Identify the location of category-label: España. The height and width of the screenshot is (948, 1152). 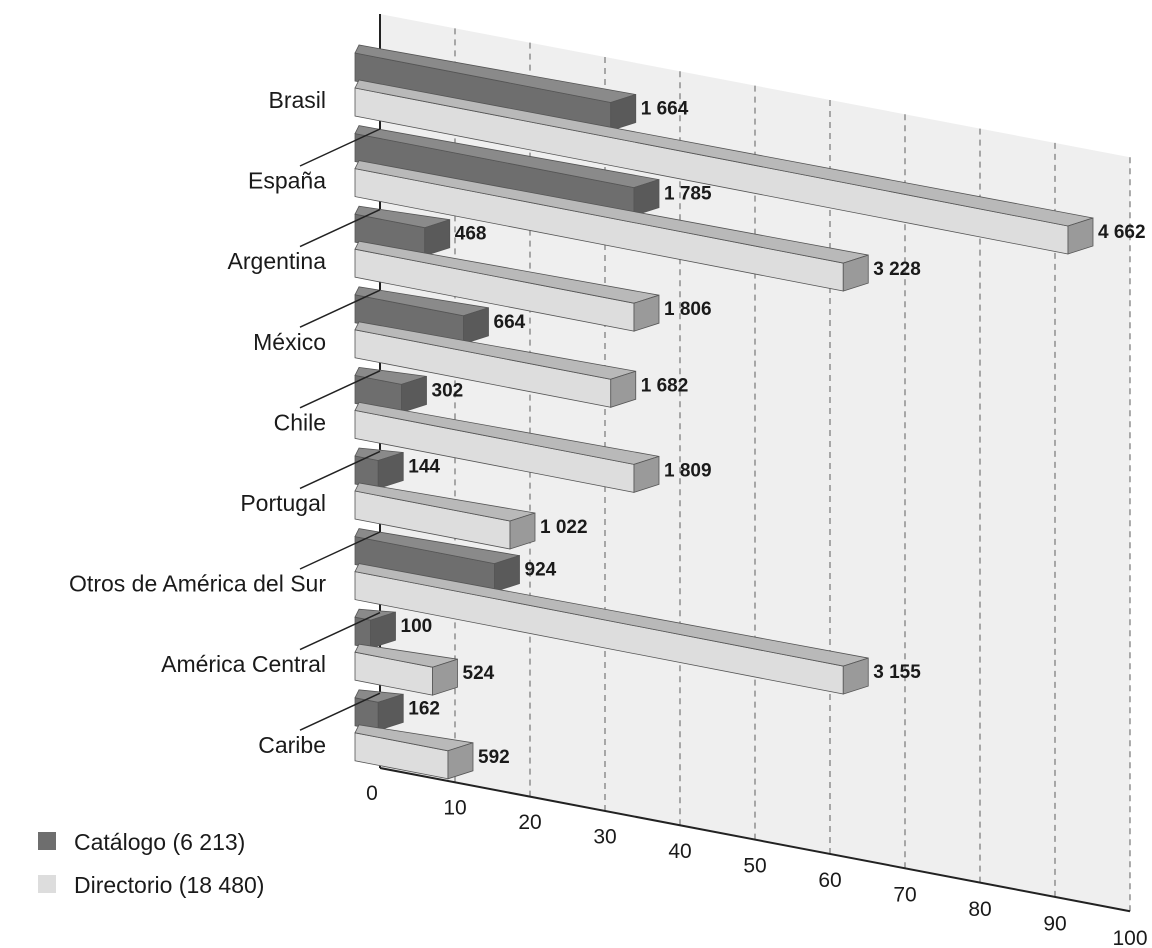
(287, 181).